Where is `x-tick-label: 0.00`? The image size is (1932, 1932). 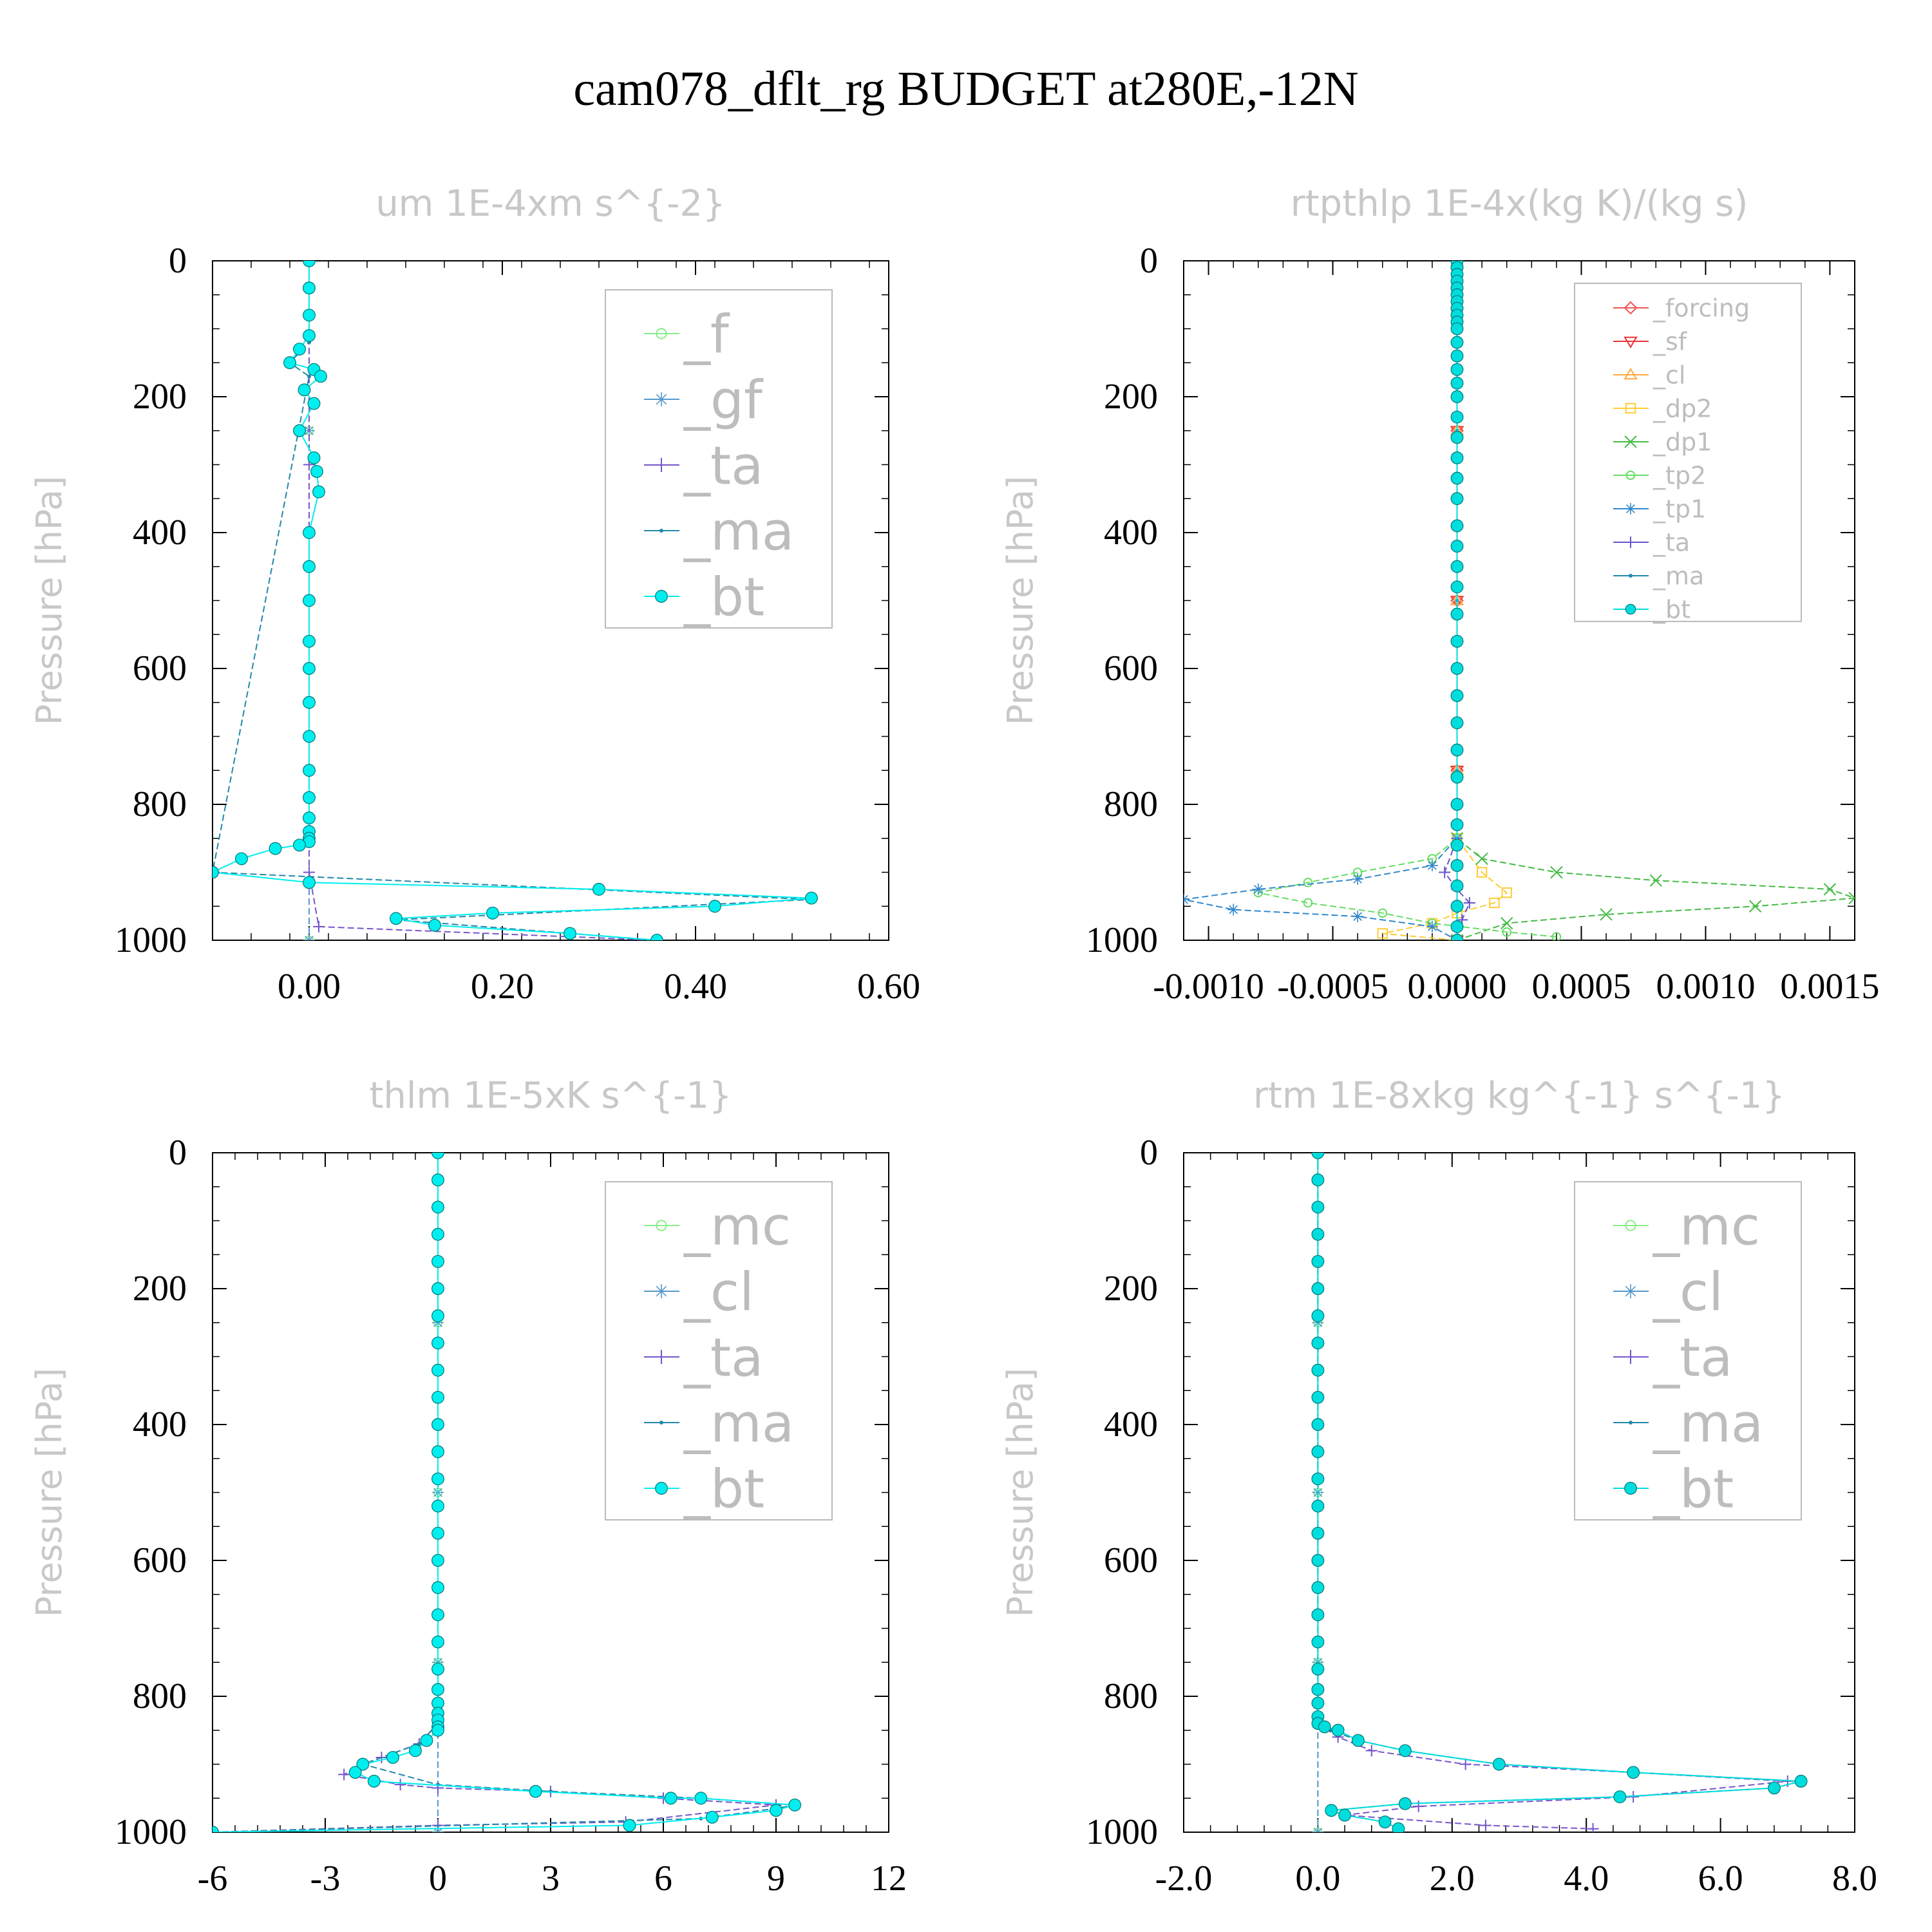
x-tick-label: 0.00 is located at coordinates (309, 987).